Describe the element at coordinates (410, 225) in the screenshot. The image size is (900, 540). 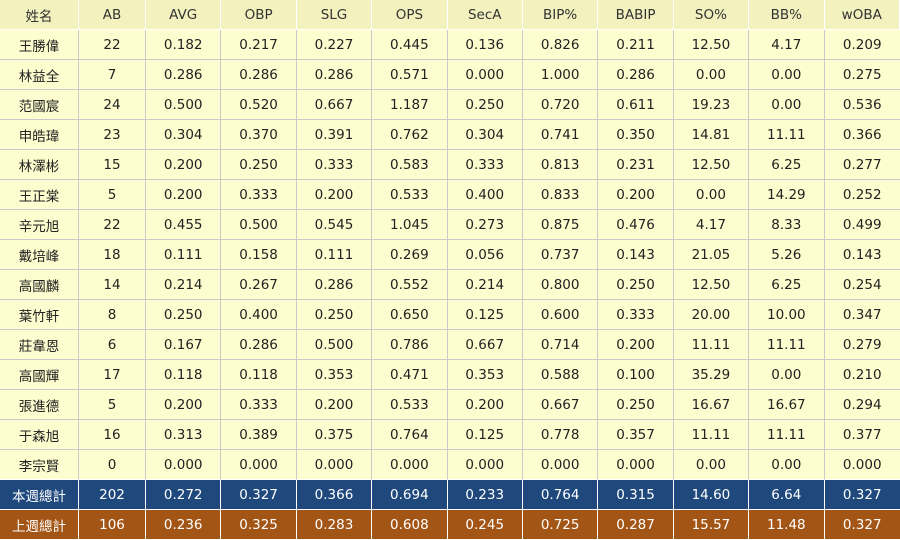
I see `stat-cell: 1.045` at that location.